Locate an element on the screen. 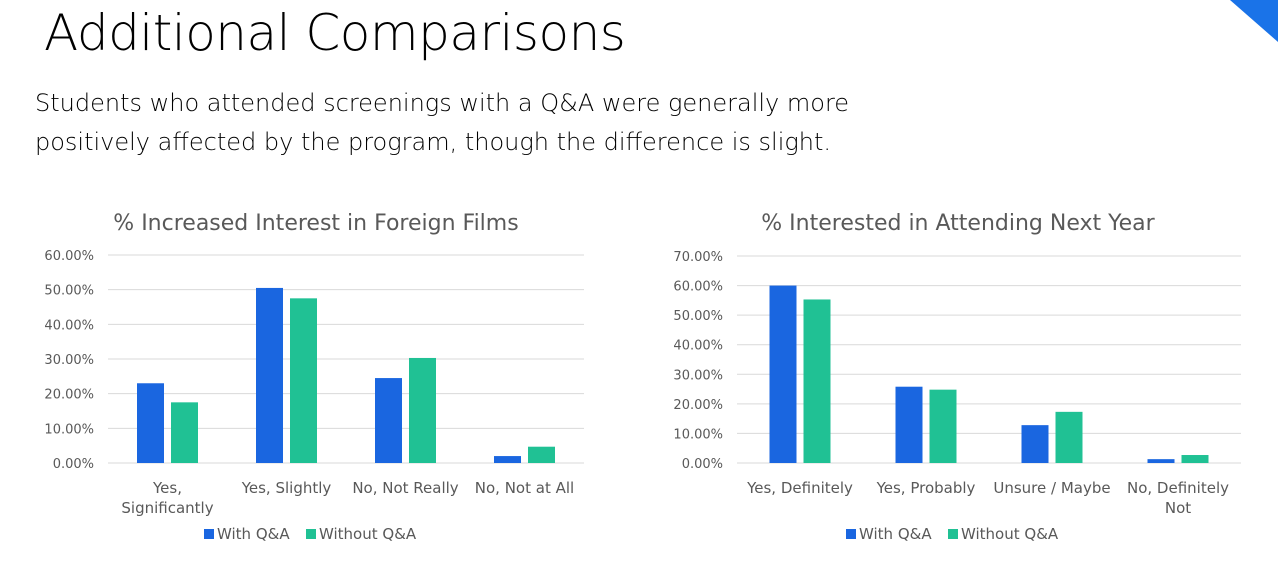 Image resolution: width=1278 pixels, height=563 pixels. left-chart-legend-label: With Q&A is located at coordinates (253, 534).